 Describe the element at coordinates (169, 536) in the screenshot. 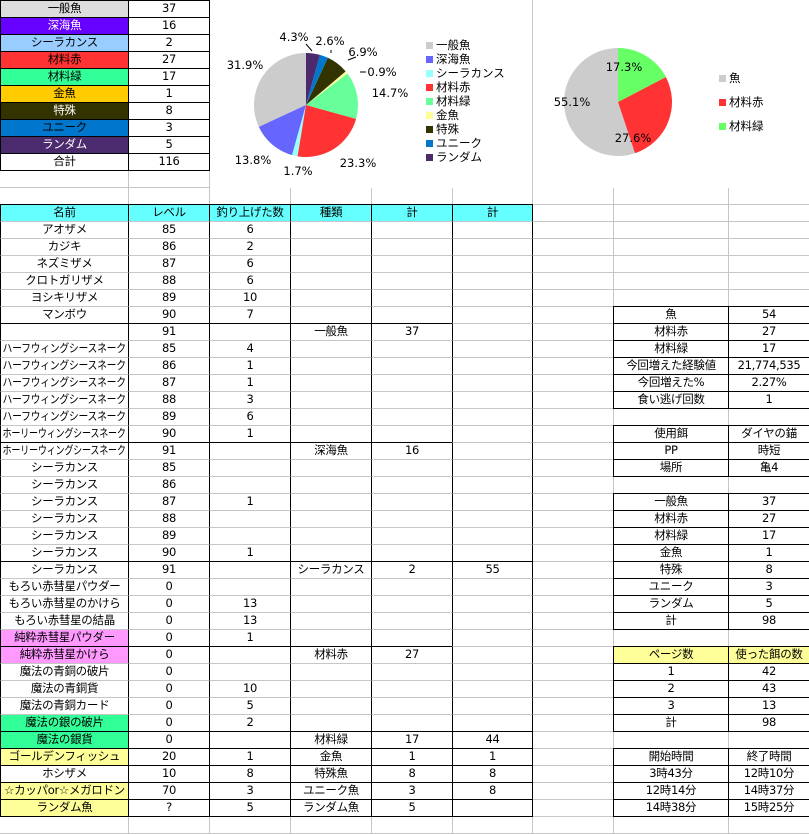

I see `level-cell: 89` at that location.